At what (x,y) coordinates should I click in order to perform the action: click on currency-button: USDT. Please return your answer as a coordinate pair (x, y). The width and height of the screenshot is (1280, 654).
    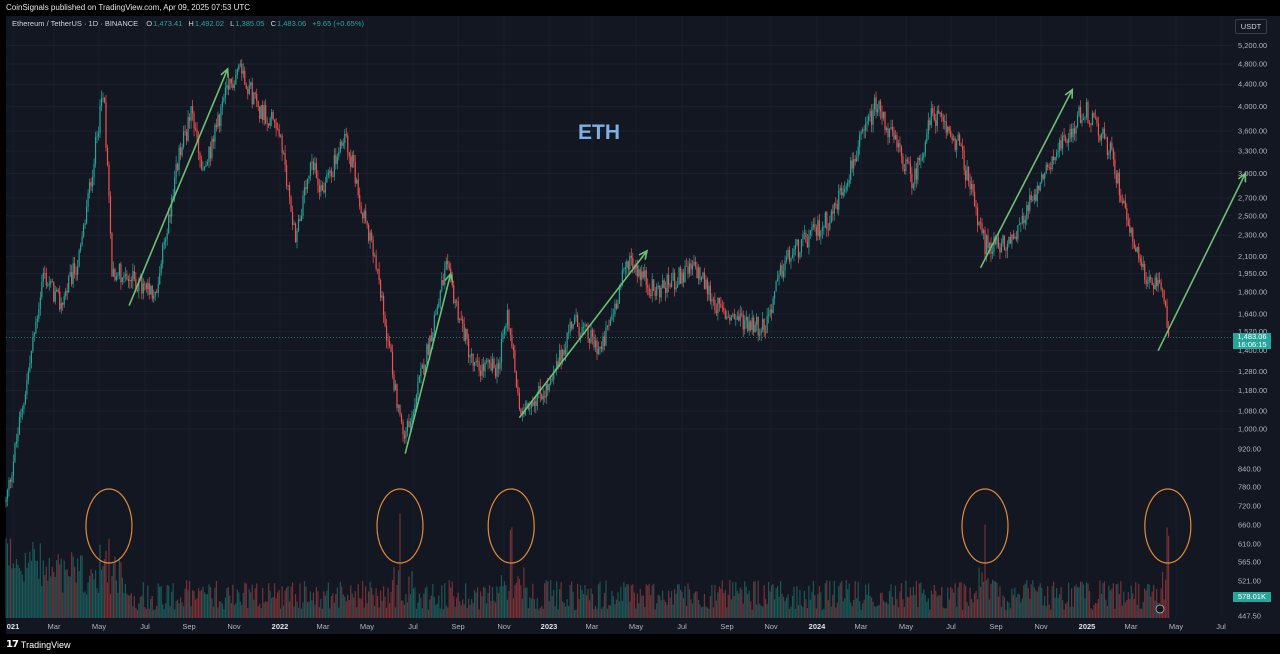
    Looking at the image, I should click on (1251, 26).